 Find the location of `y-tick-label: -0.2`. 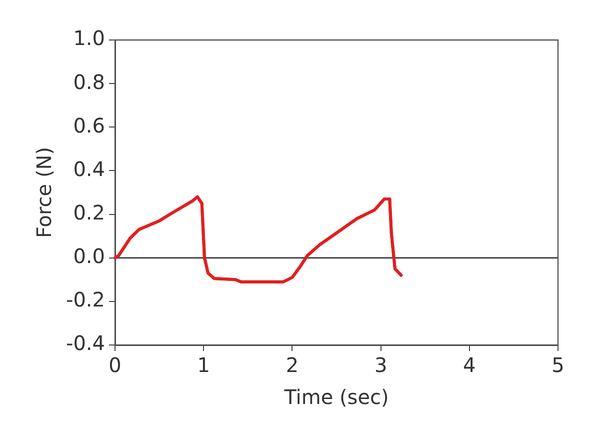

y-tick-label: -0.2 is located at coordinates (86, 300).